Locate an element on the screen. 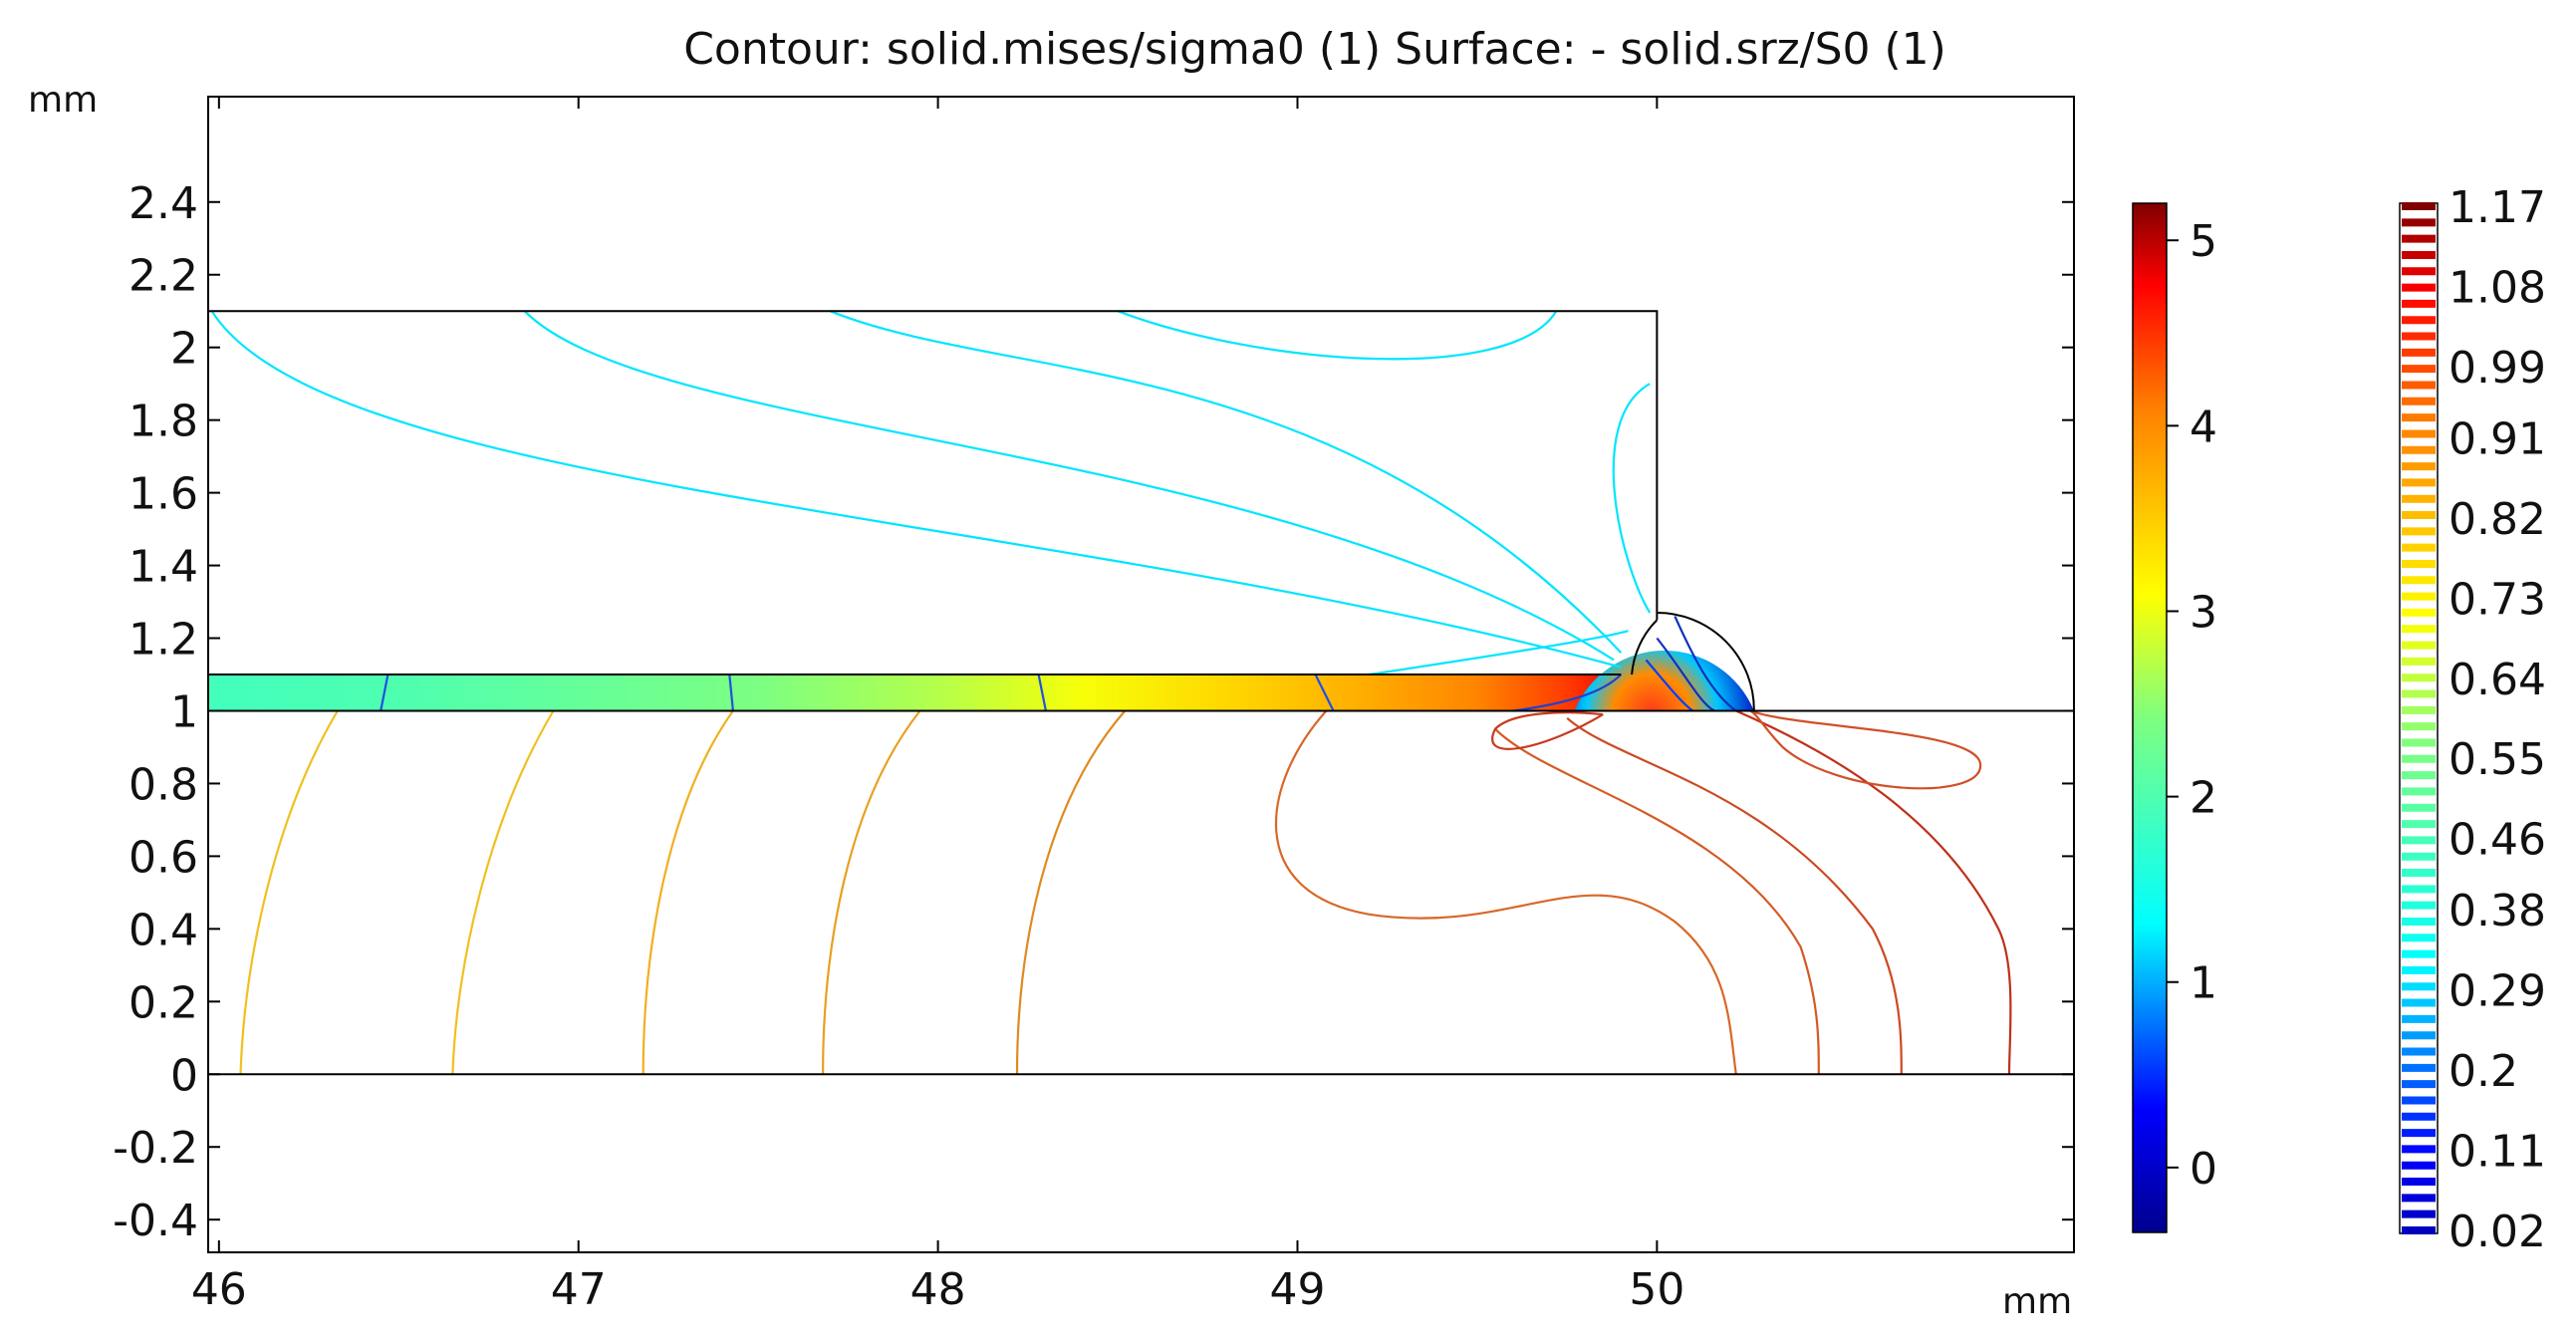  upper-block-outline is located at coordinates (933, 466).